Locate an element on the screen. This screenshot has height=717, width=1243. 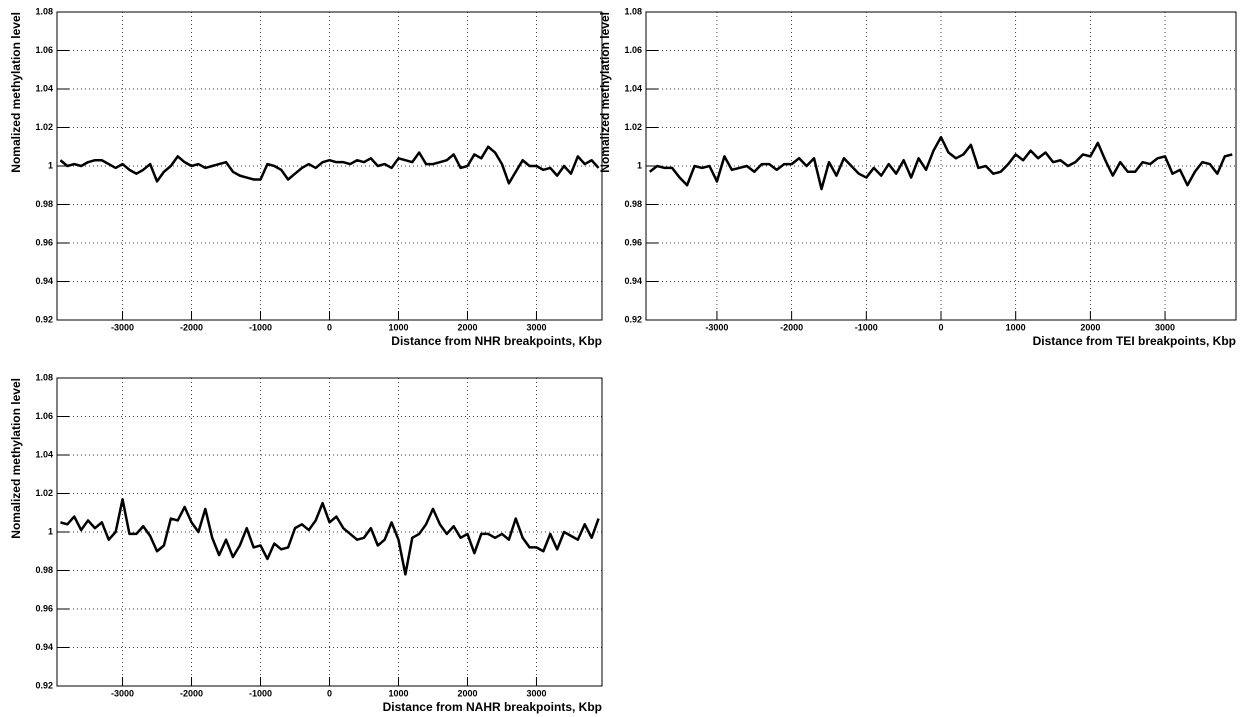
x-axis-label: Distance from TEI breakpoints, Kbp is located at coordinates (1134, 341).